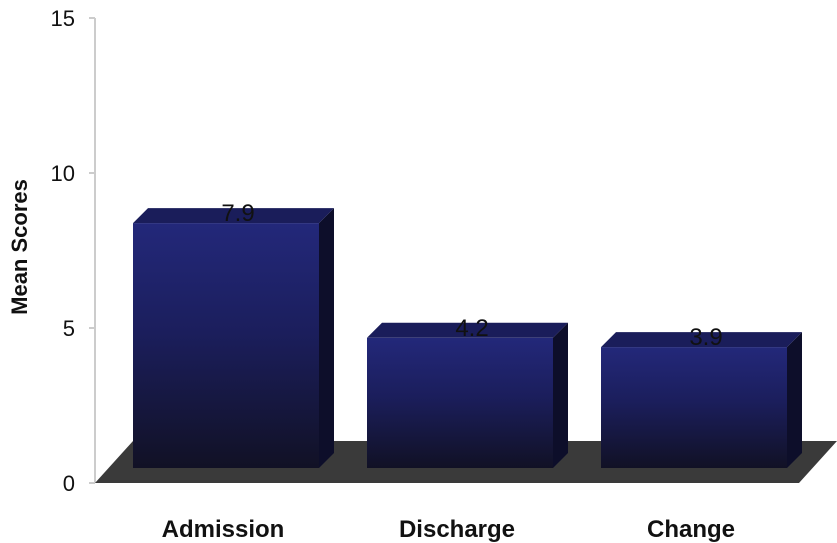 This screenshot has height=543, width=837. Describe the element at coordinates (705, 337) in the screenshot. I see `data-label: 3.9` at that location.